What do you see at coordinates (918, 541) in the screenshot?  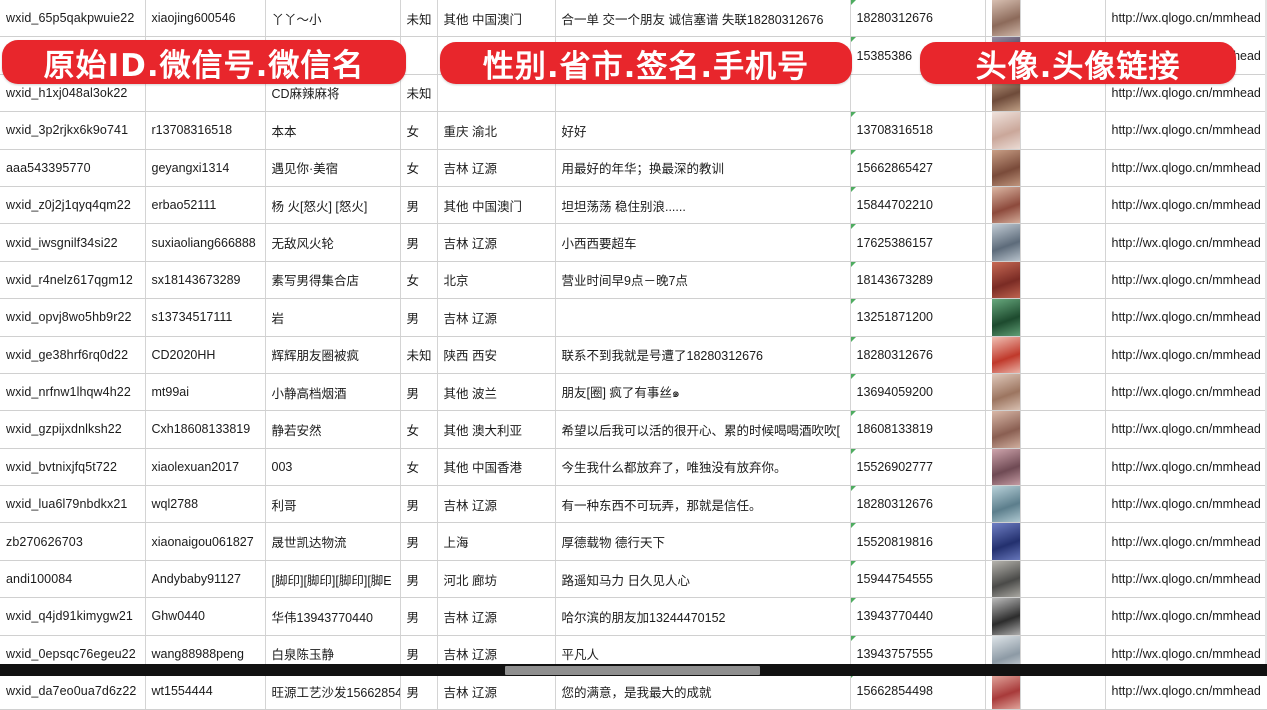 I see `cell-phone: 15520819816` at bounding box center [918, 541].